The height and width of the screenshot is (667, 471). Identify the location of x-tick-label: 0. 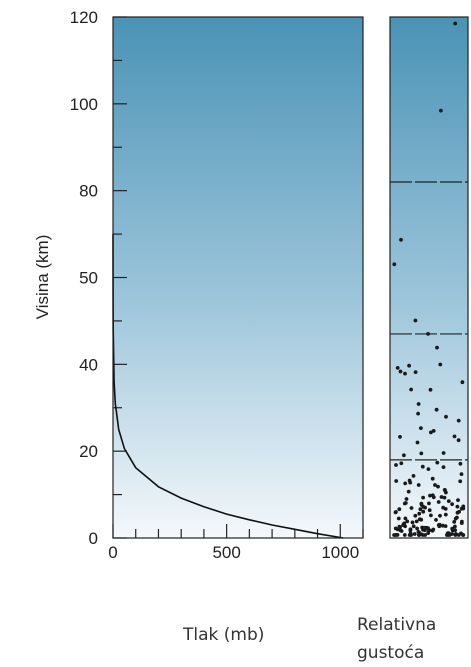
(112, 552).